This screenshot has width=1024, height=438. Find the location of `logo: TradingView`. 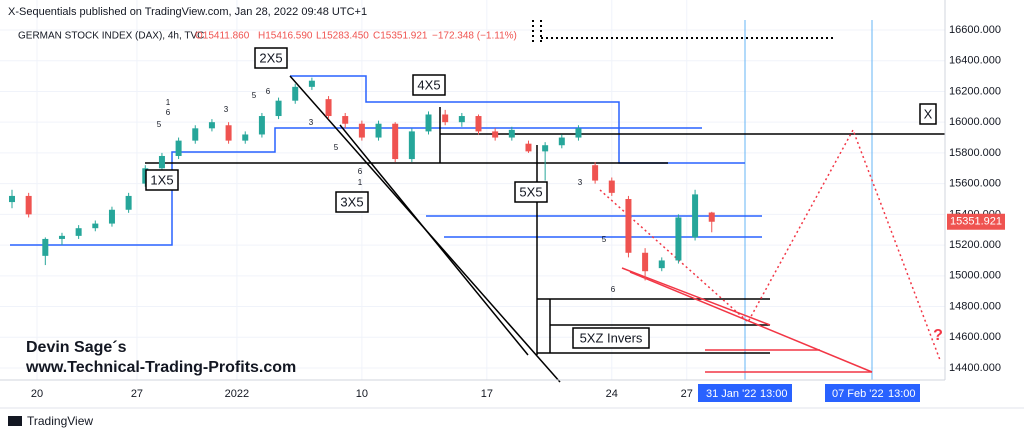

logo: TradingView is located at coordinates (60, 421).